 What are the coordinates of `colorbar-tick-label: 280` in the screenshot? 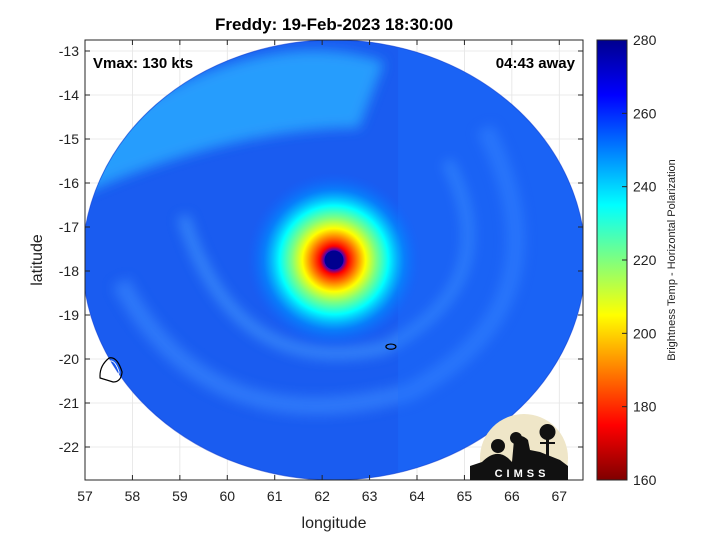 It's located at (645, 40).